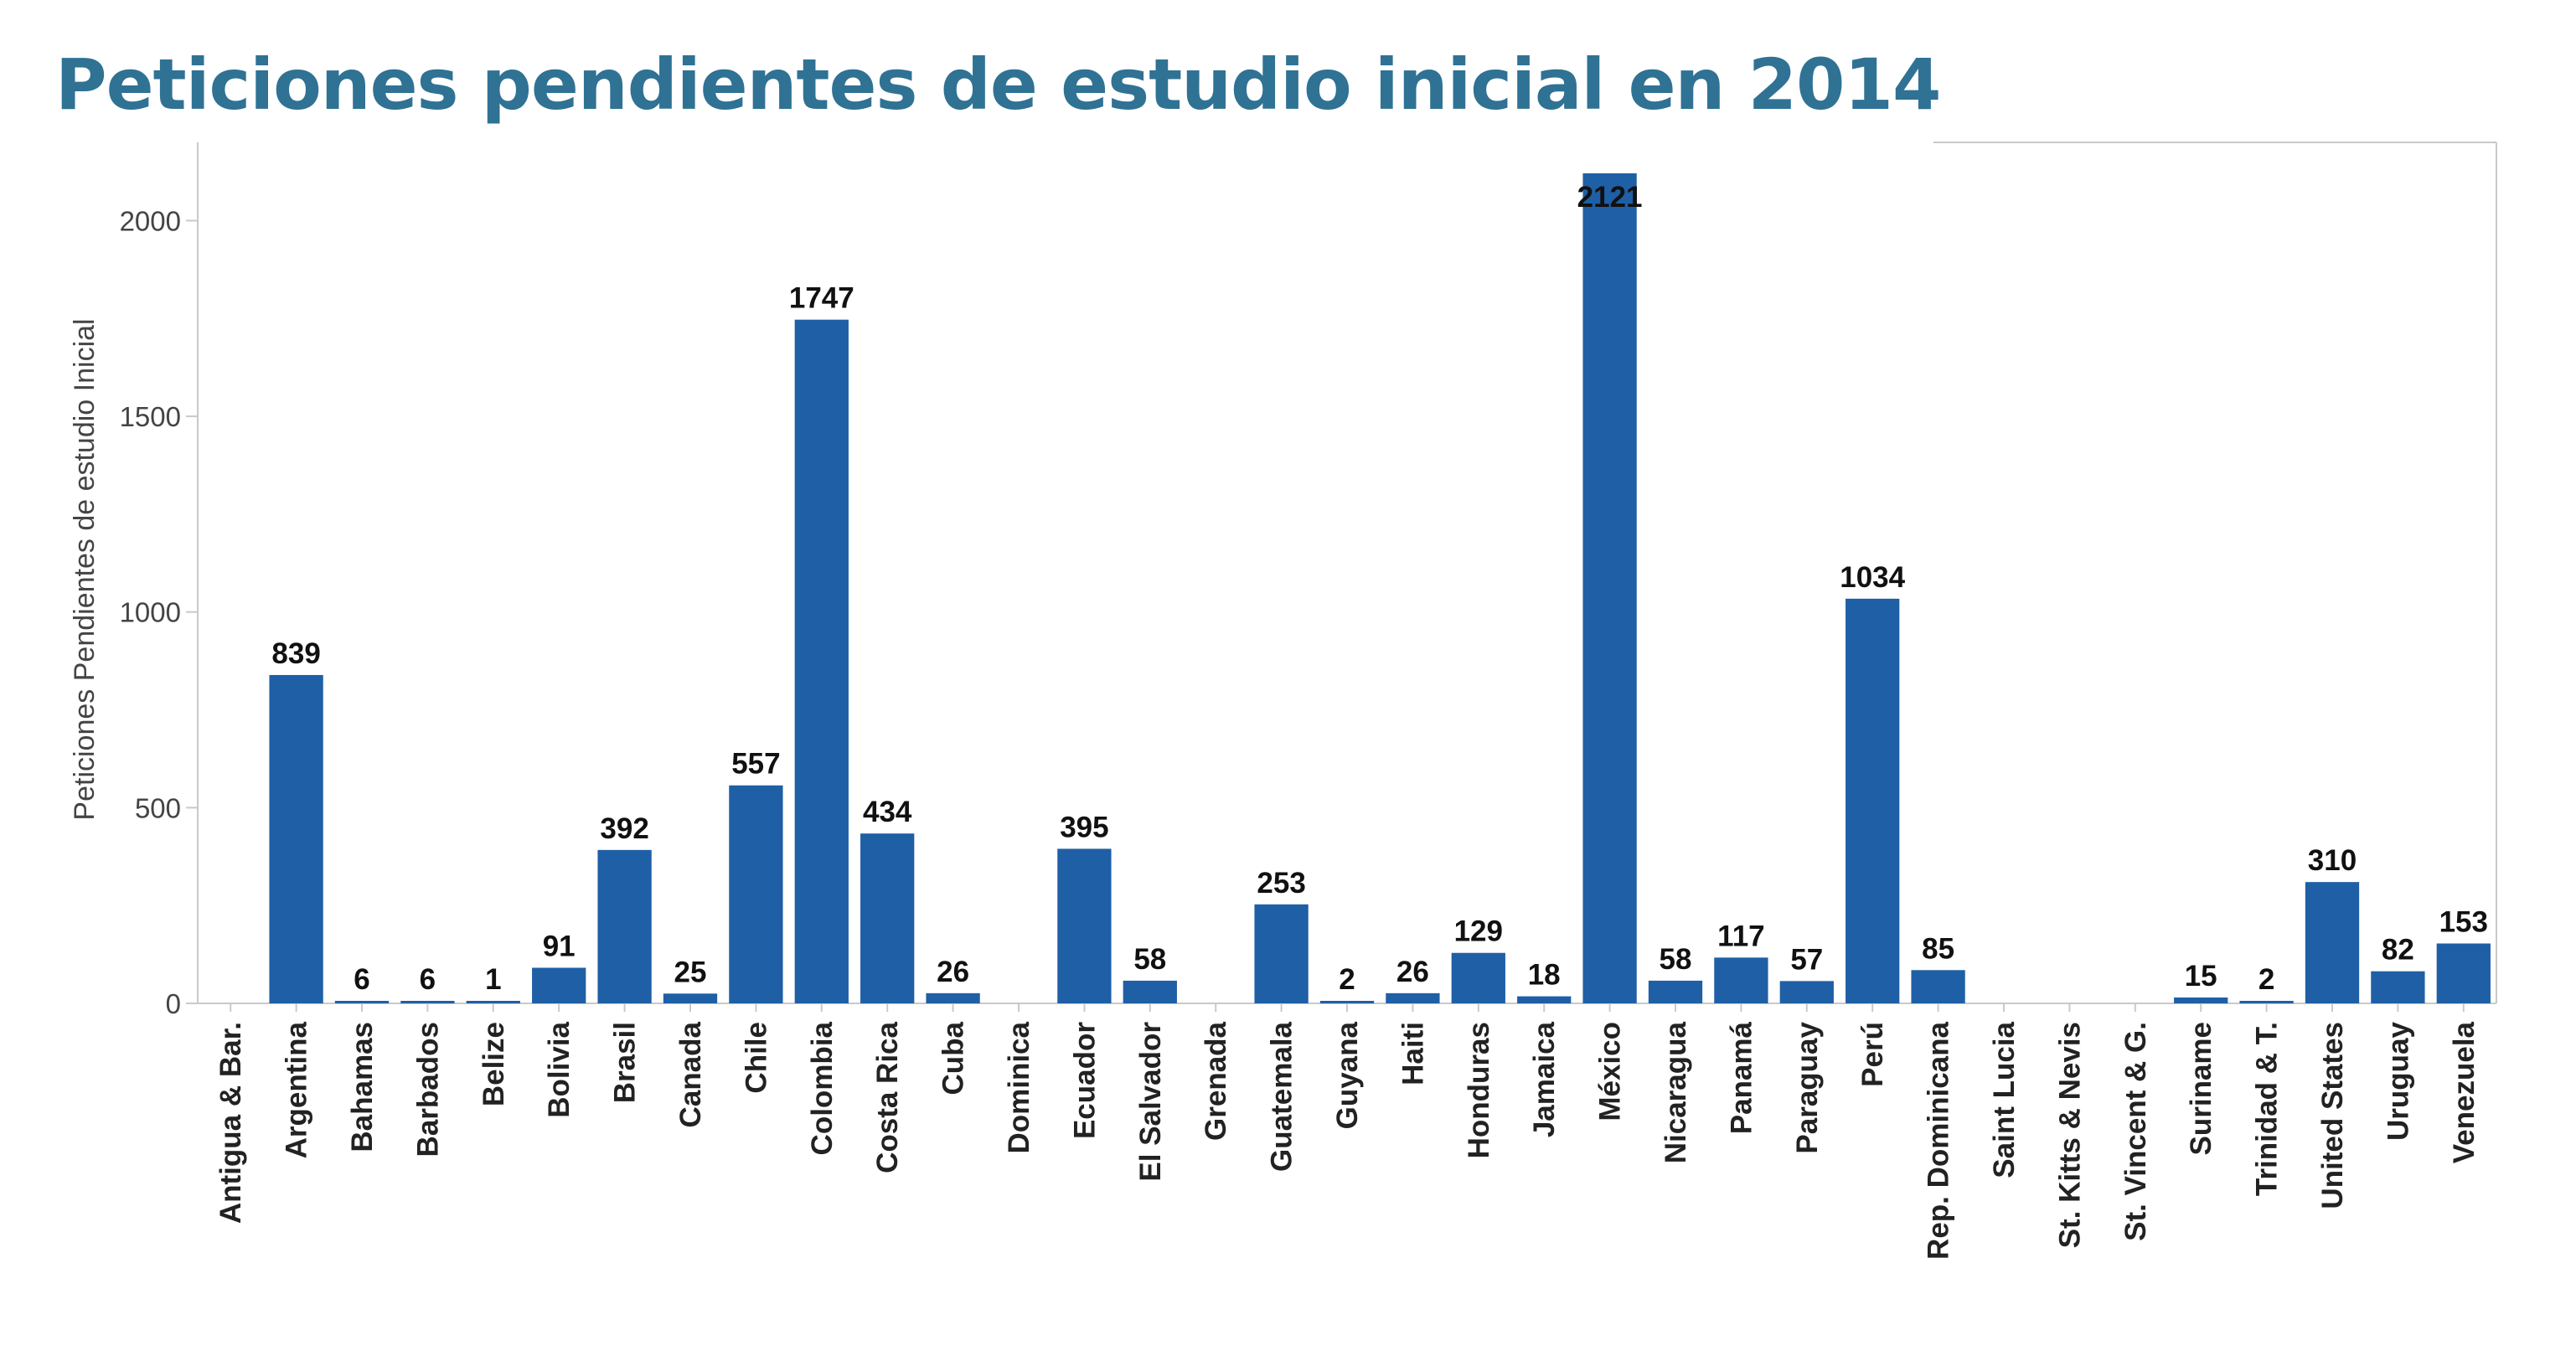 The width and height of the screenshot is (2576, 1361). Describe the element at coordinates (1347, 1075) in the screenshot. I see `category-label: Guyana` at that location.